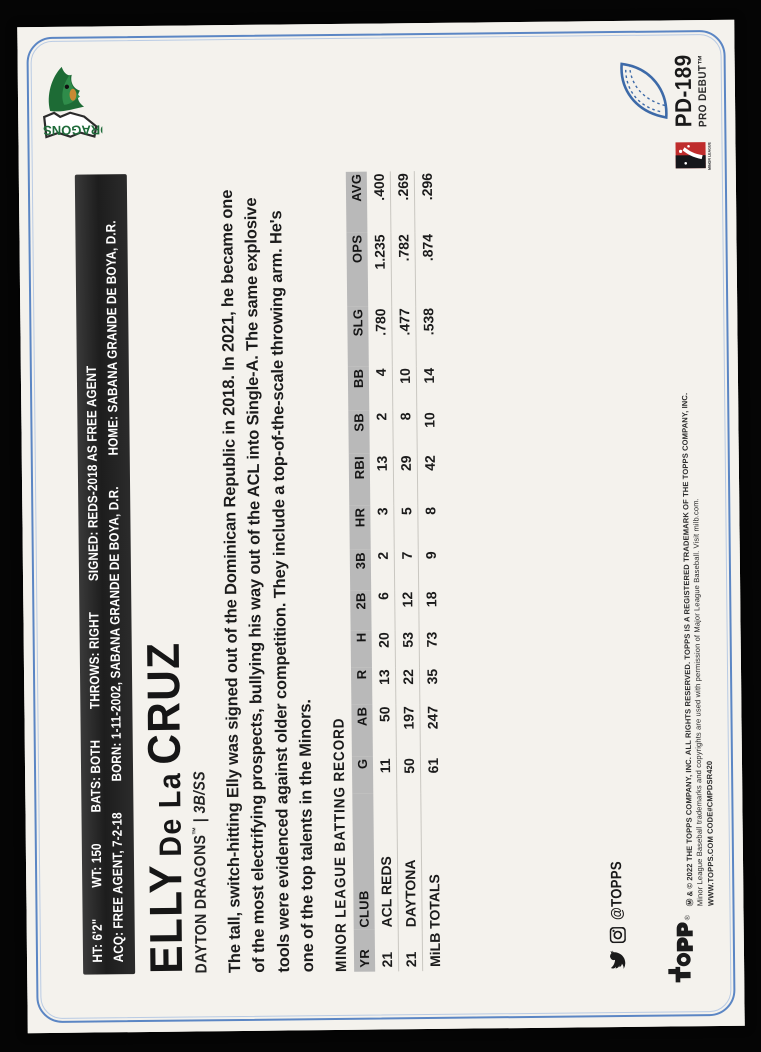 This screenshot has height=1052, width=761. I want to click on col-club: CLUB, so click(363, 861).